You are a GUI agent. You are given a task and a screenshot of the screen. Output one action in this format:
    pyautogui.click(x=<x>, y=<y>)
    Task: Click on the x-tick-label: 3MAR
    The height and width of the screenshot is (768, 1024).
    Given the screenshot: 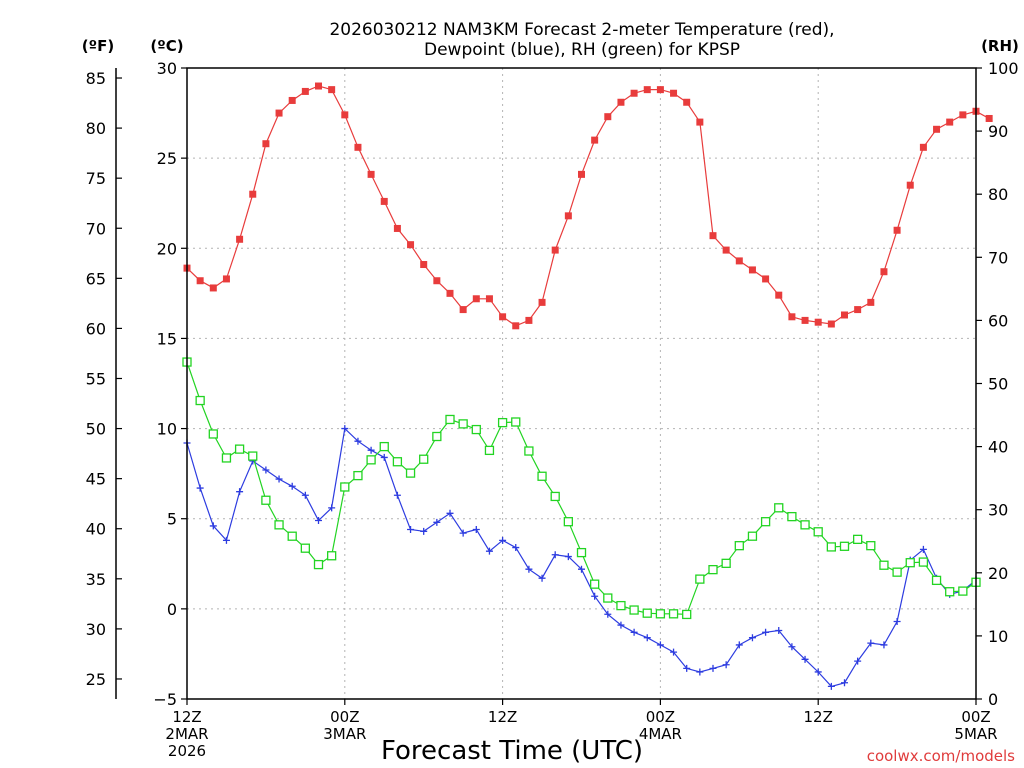 What is the action you would take?
    pyautogui.click(x=344, y=734)
    